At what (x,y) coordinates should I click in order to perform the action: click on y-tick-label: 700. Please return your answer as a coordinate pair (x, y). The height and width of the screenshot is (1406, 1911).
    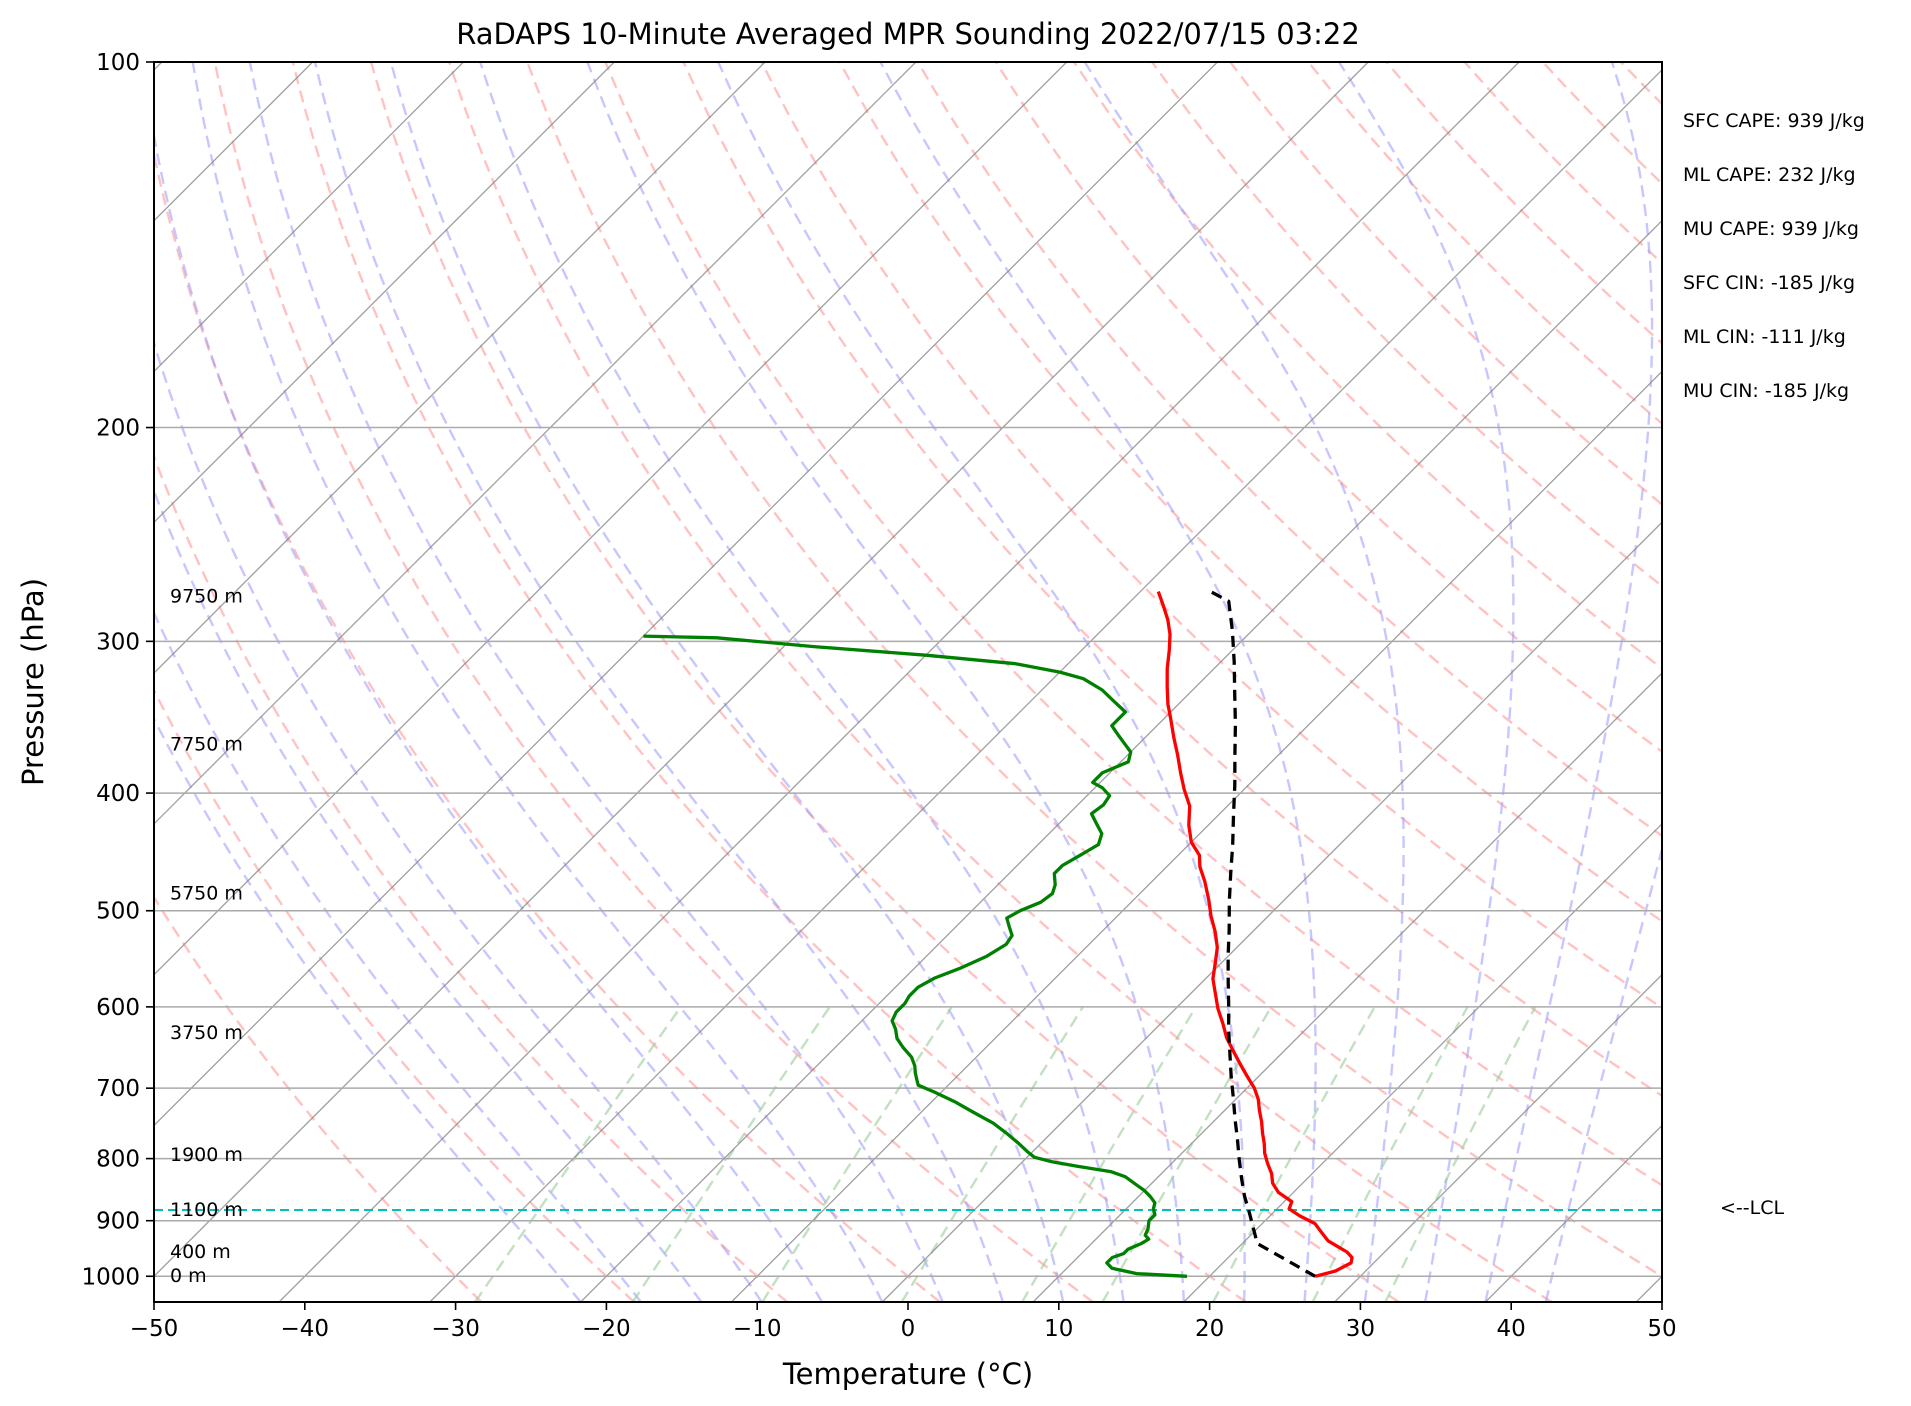
    Looking at the image, I should click on (118, 1089).